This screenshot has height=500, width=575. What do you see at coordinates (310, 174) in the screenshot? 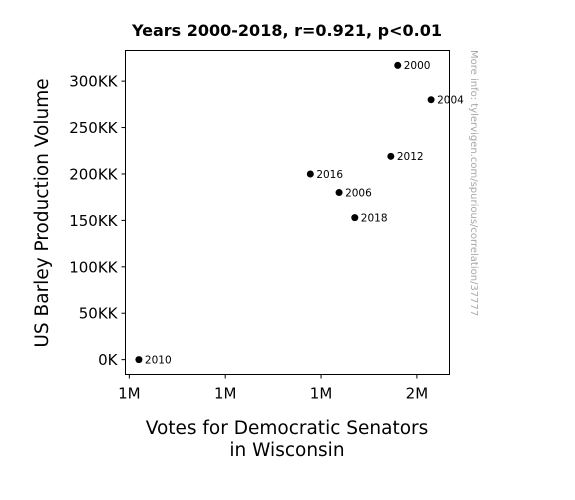
I see `data-point-2016` at bounding box center [310, 174].